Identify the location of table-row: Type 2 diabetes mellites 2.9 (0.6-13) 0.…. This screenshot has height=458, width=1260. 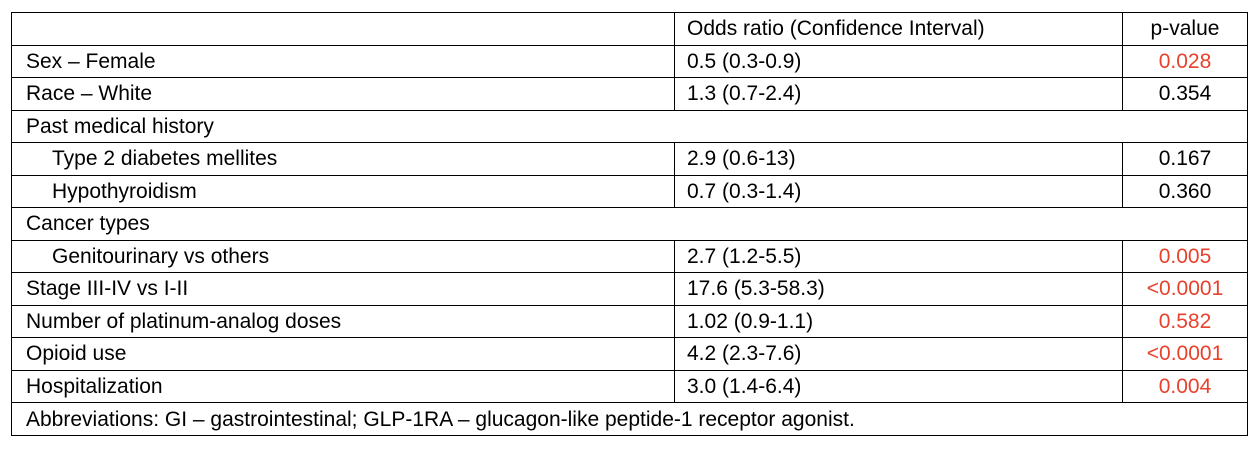
(629, 159).